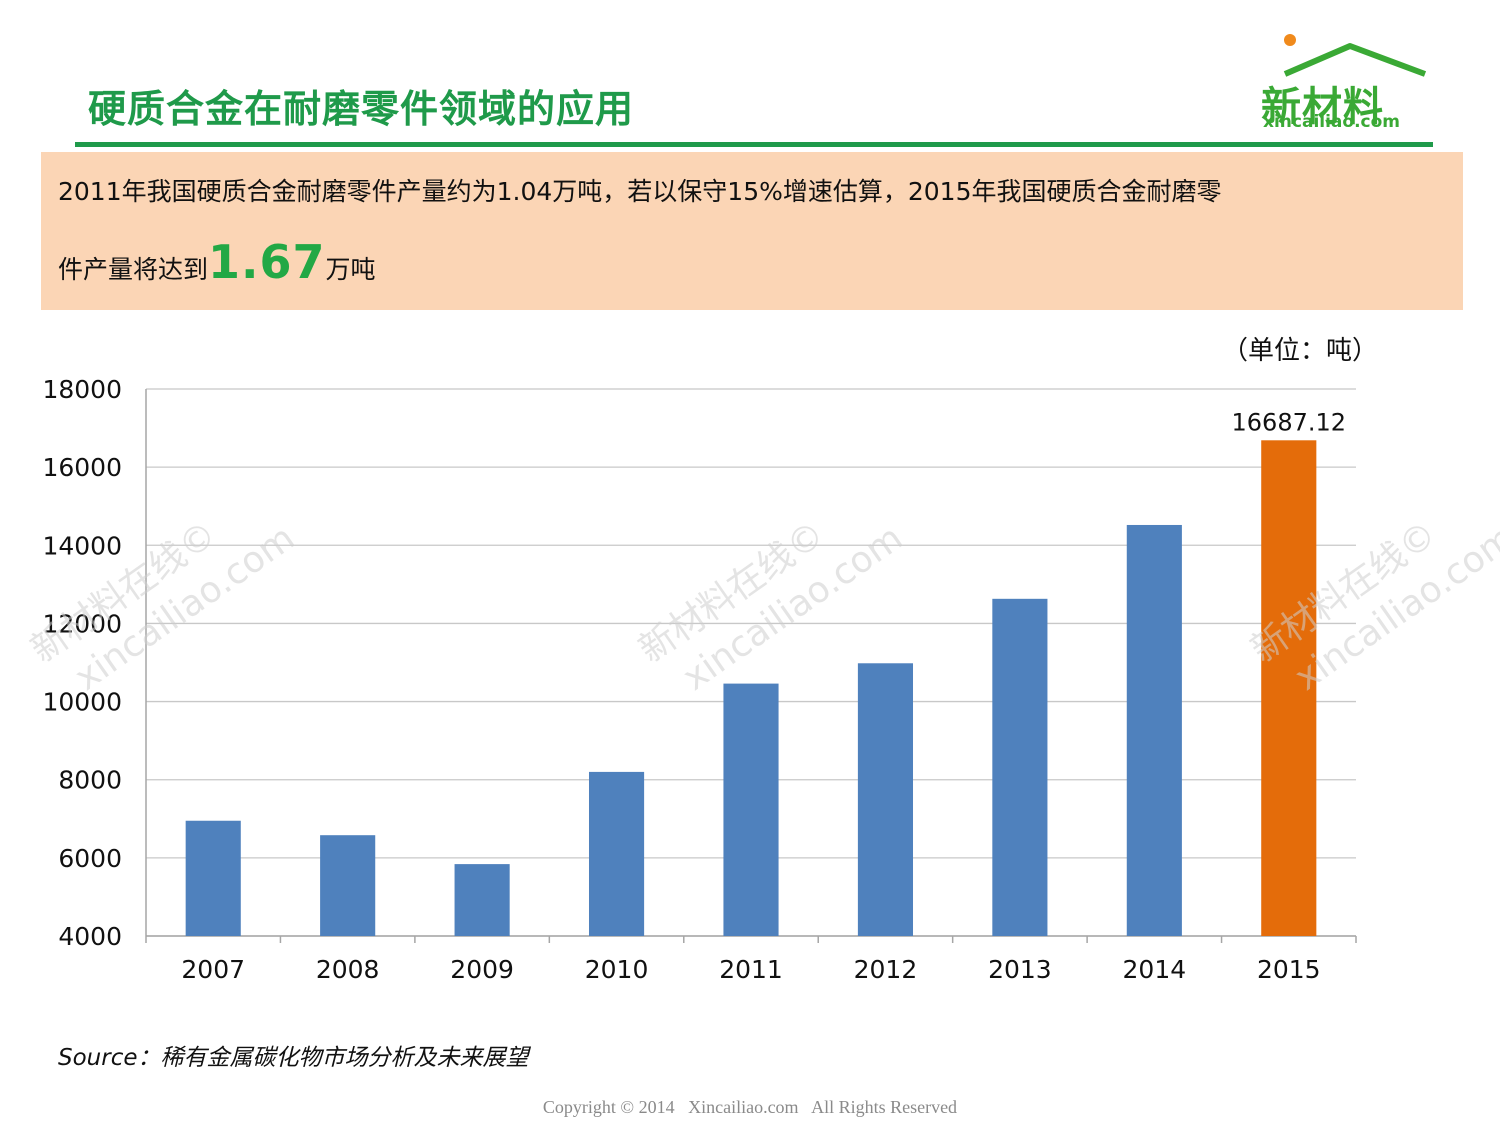 This screenshot has height=1125, width=1500. I want to click on y-tick-label: 8000, so click(90, 780).